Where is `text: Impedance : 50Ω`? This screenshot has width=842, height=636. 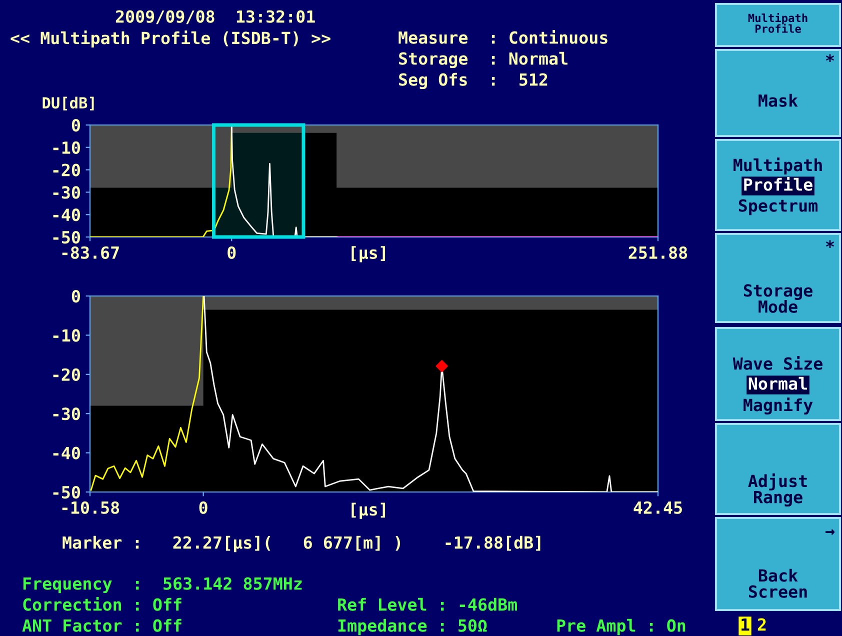
text: Impedance : 50Ω is located at coordinates (412, 627).